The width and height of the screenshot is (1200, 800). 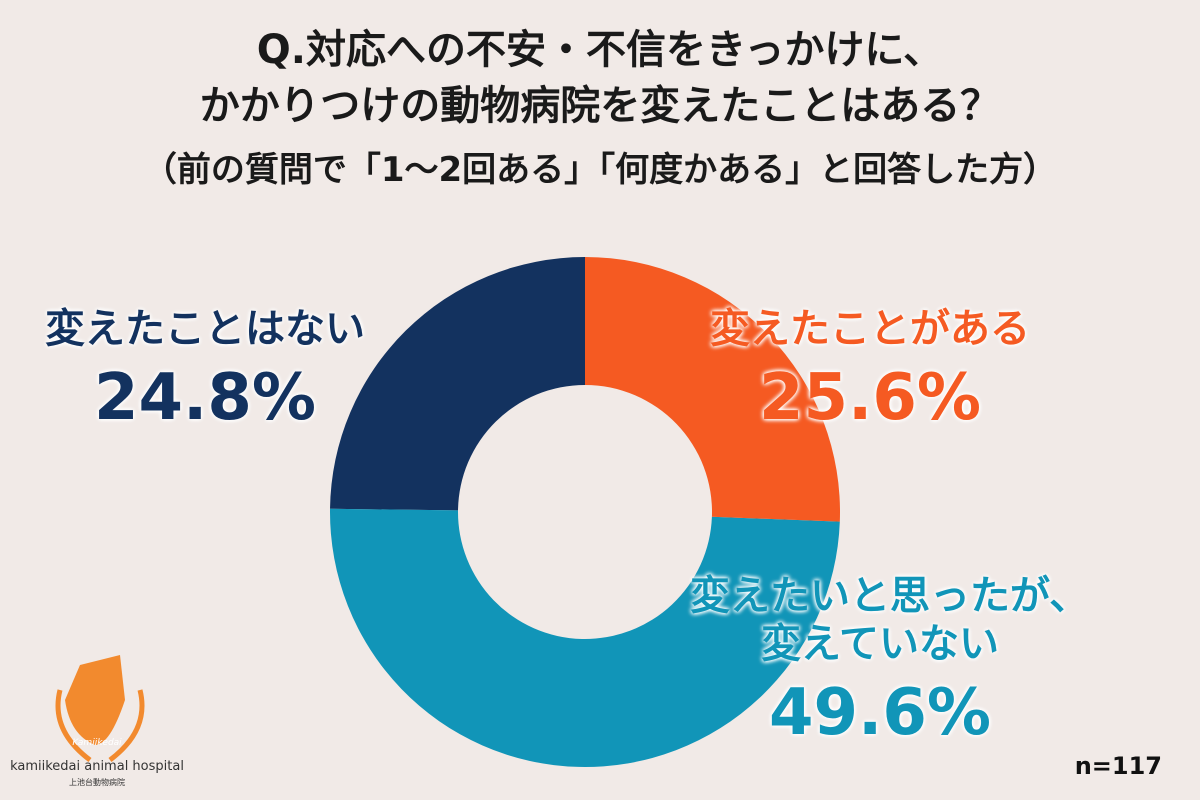 What do you see at coordinates (205, 398) in the screenshot?
I see `slice-value-label: 24.8%` at bounding box center [205, 398].